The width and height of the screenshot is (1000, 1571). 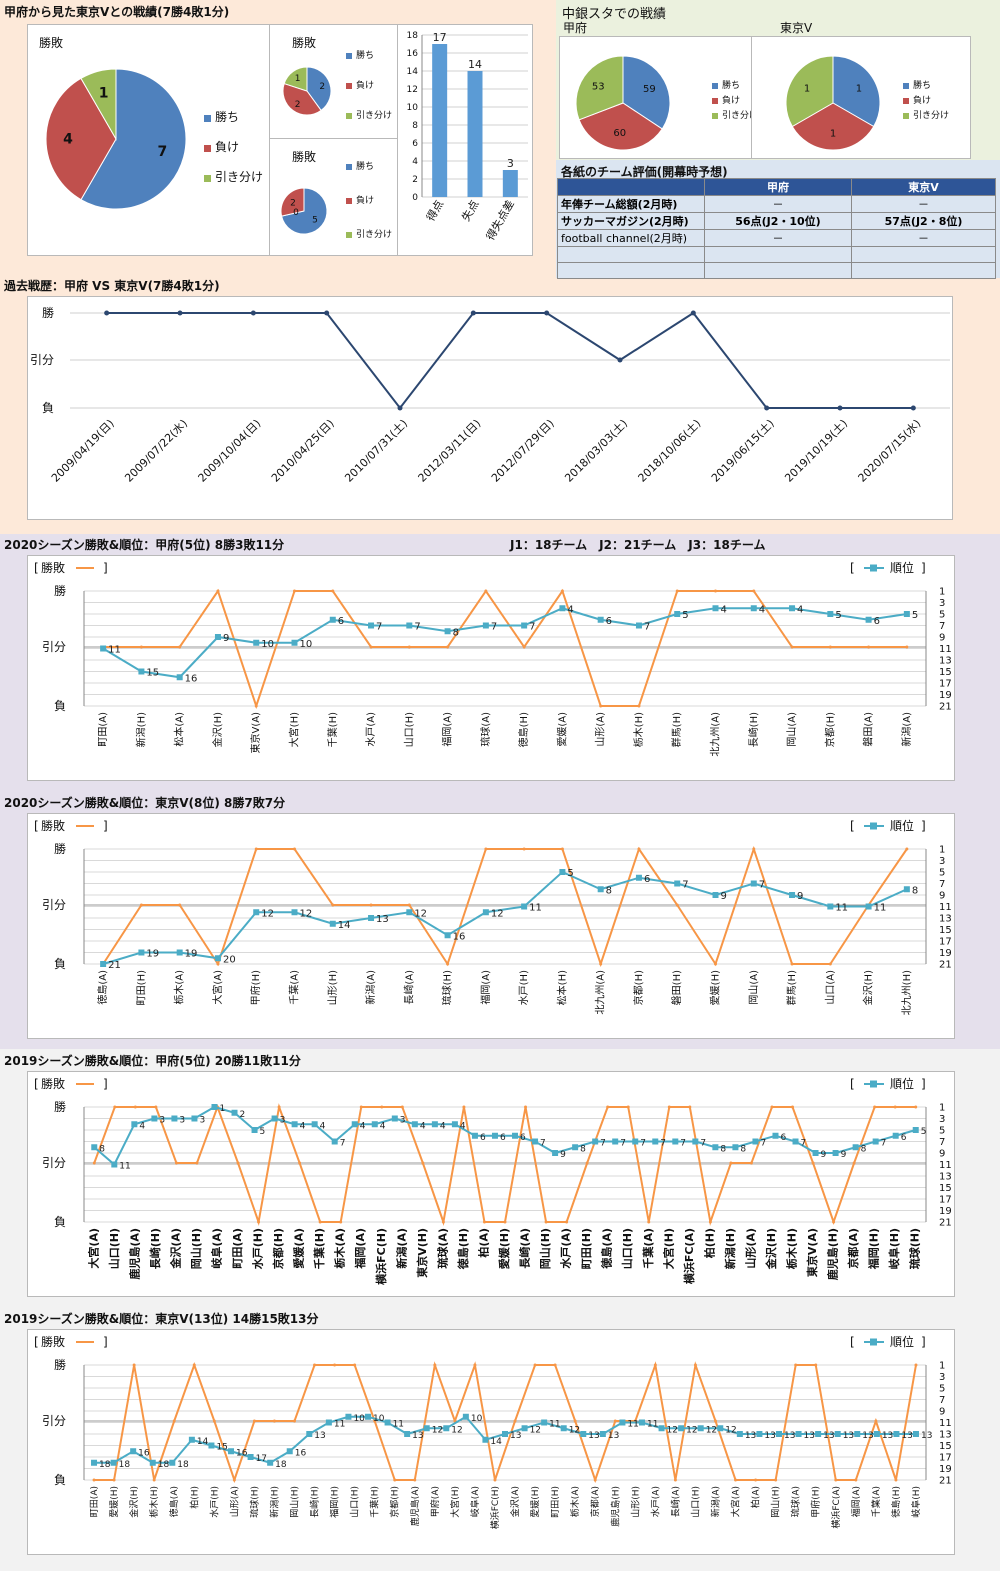 What do you see at coordinates (856, 91) in the screenshot?
I see `pie-slice` at bounding box center [856, 91].